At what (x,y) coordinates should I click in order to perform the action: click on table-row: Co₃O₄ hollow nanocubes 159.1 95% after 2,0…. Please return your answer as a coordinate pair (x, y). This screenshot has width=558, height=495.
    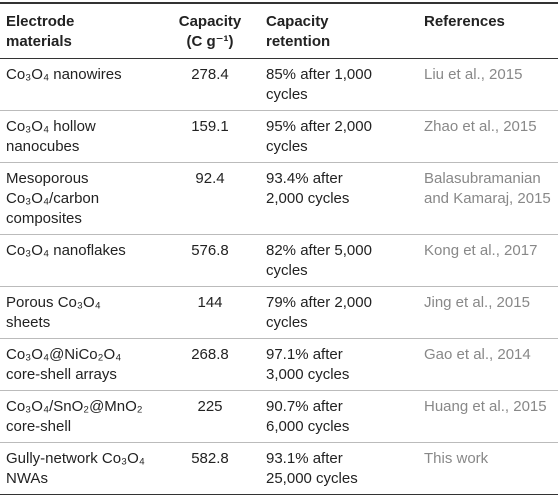
    Looking at the image, I should click on (279, 137).